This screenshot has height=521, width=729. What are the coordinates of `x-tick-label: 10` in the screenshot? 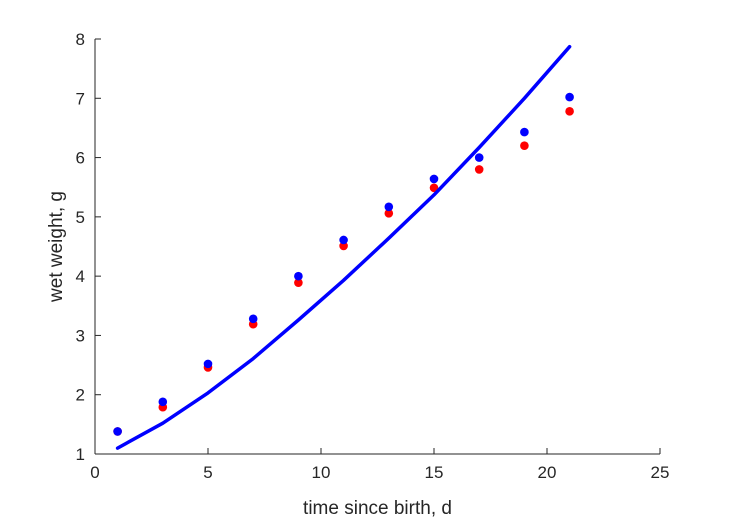 It's located at (321, 472).